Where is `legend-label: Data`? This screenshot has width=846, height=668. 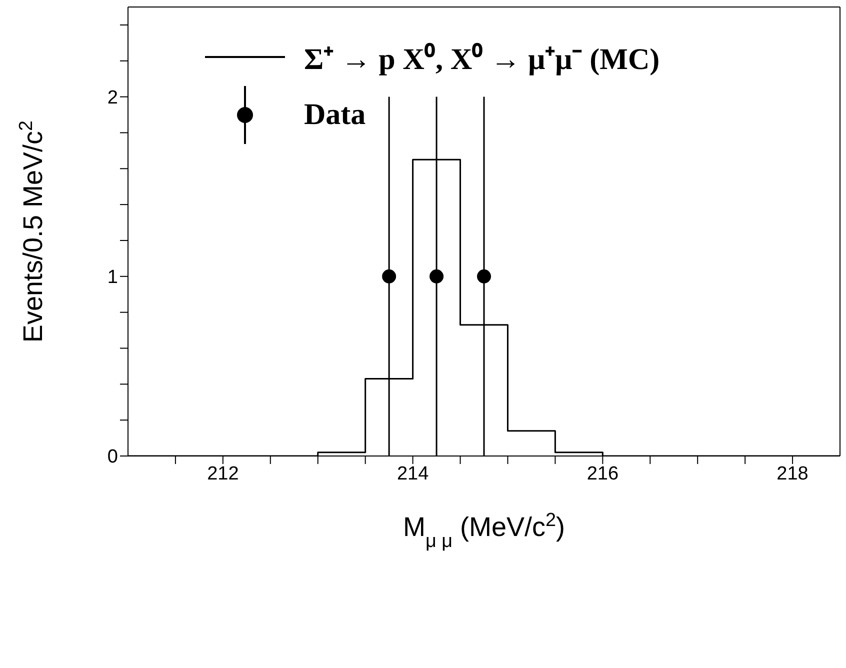 legend-label: Data is located at coordinates (335, 115).